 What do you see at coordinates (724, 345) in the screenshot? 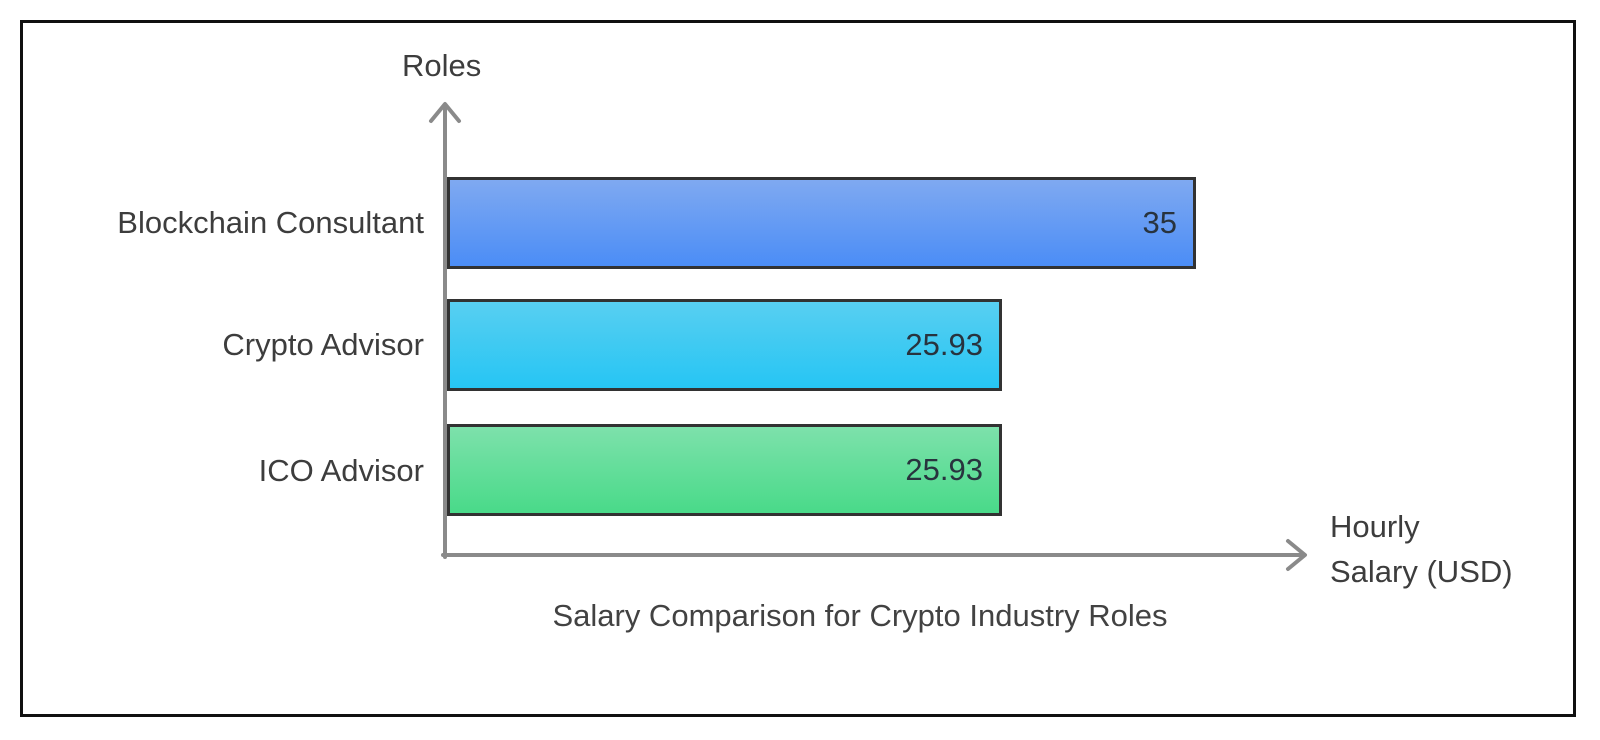
I see `bar-crypto-advisor: 25.93` at bounding box center [724, 345].